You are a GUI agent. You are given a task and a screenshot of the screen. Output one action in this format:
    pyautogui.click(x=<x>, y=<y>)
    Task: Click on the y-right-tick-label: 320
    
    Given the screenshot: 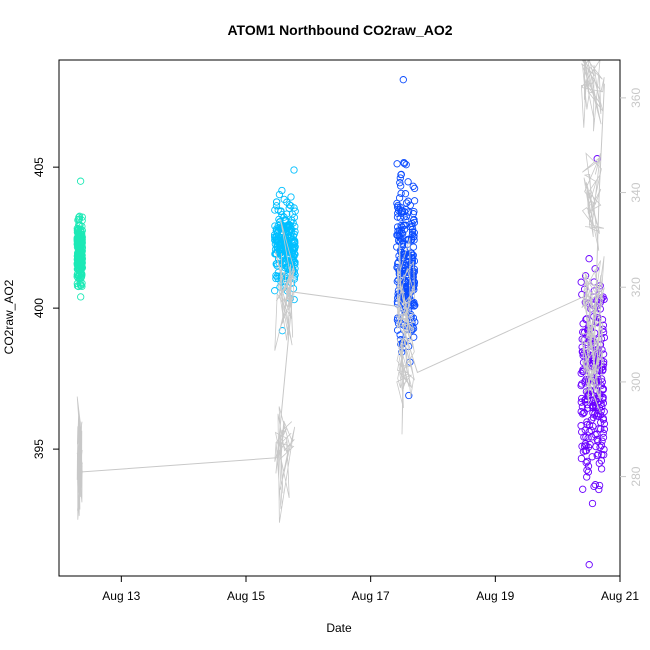 What is the action you would take?
    pyautogui.click(x=636, y=287)
    